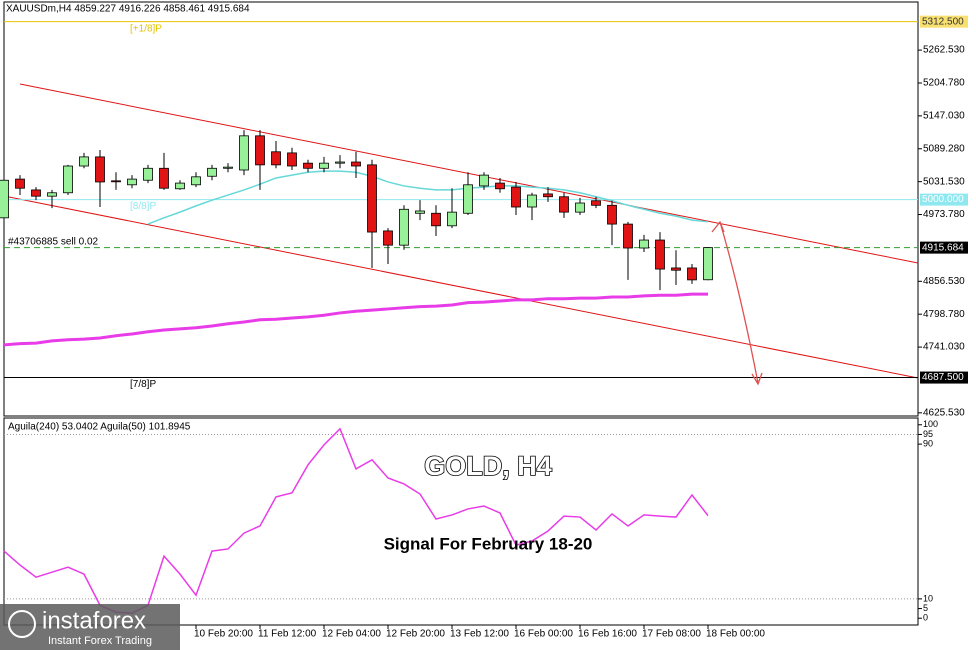 The height and width of the screenshot is (650, 976). I want to click on y-tick-label: 4856.530, so click(944, 281).